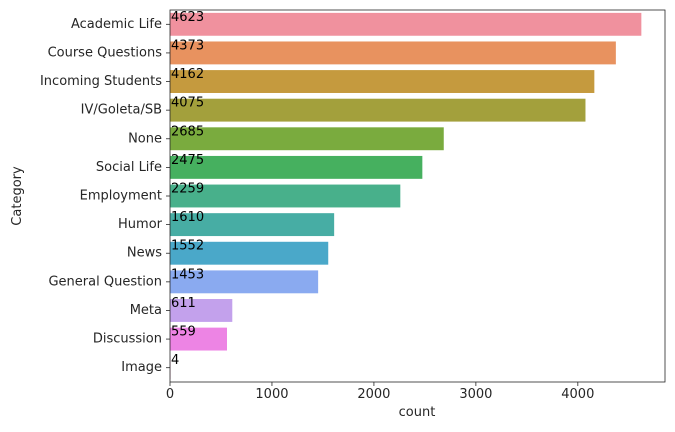 The width and height of the screenshot is (675, 432). I want to click on y-tick-label: Incoming Students, so click(101, 81).